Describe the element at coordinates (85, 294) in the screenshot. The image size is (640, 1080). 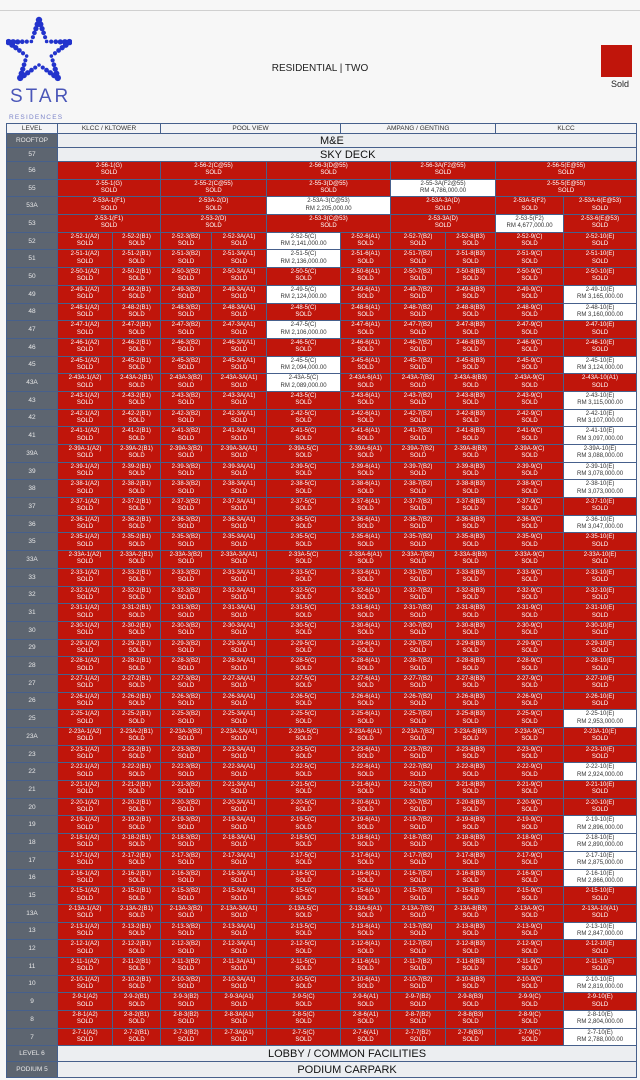
I see `unit-cell: 2-49-1(A2) SOLD` at that location.